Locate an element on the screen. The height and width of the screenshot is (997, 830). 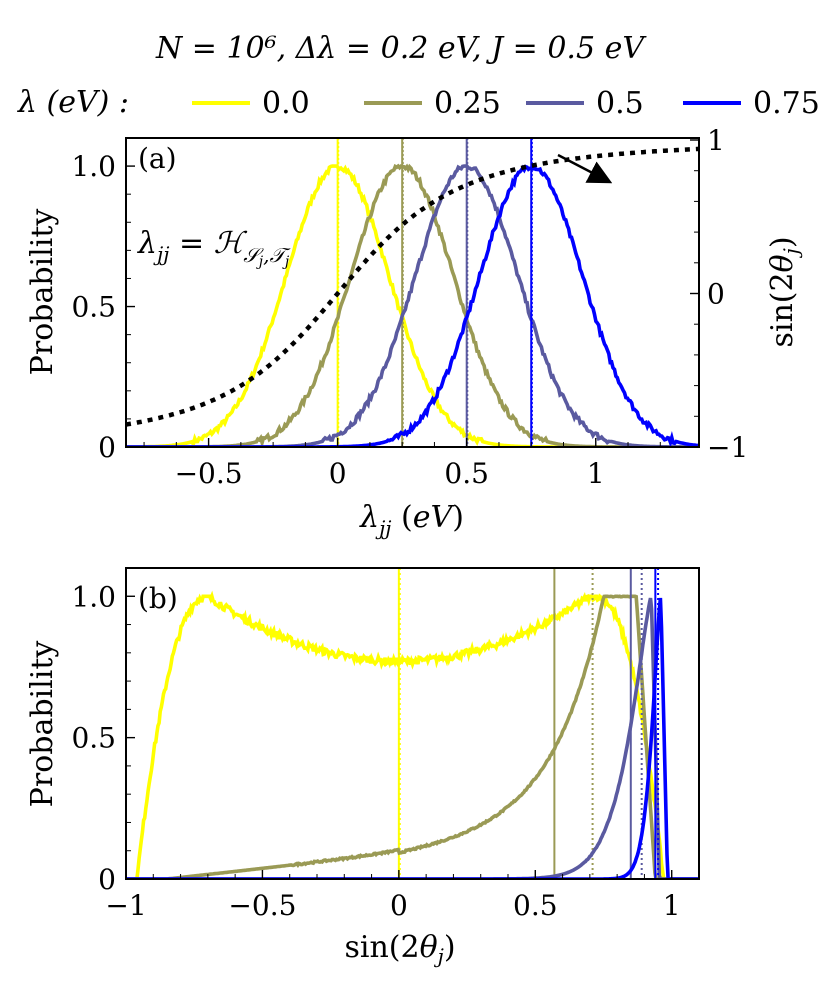
panel-a-xtick: 0 is located at coordinates (338, 473).